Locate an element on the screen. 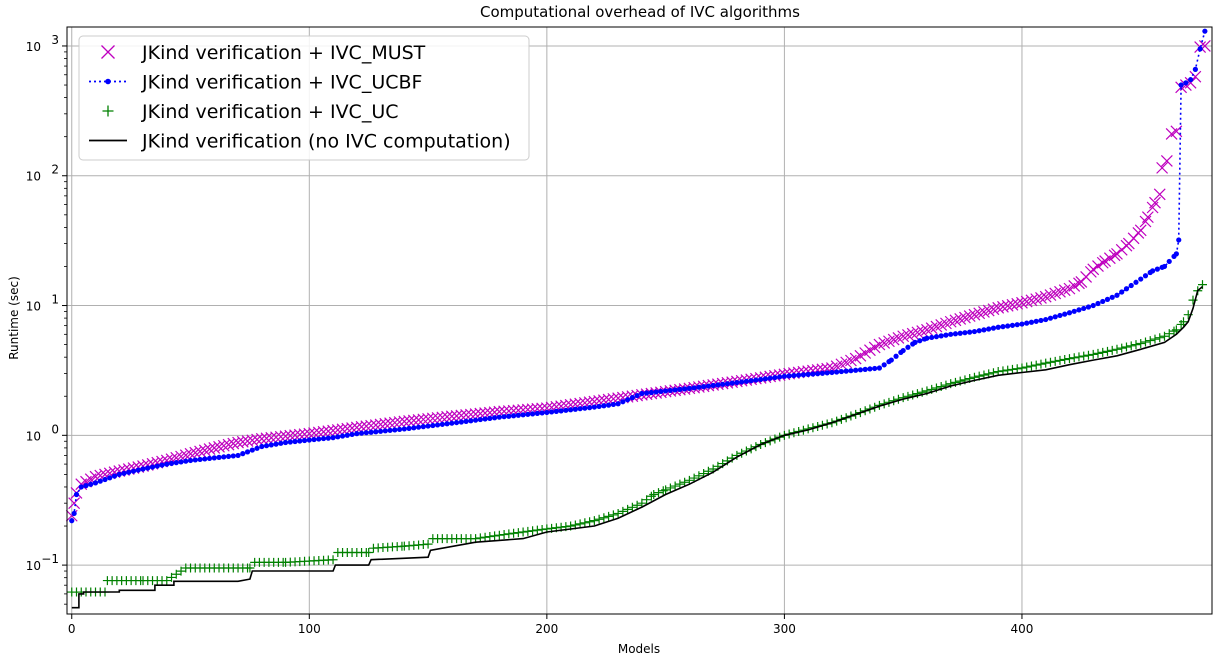 This screenshot has width=1218, height=663. x-tick-label: 300 is located at coordinates (784, 629).